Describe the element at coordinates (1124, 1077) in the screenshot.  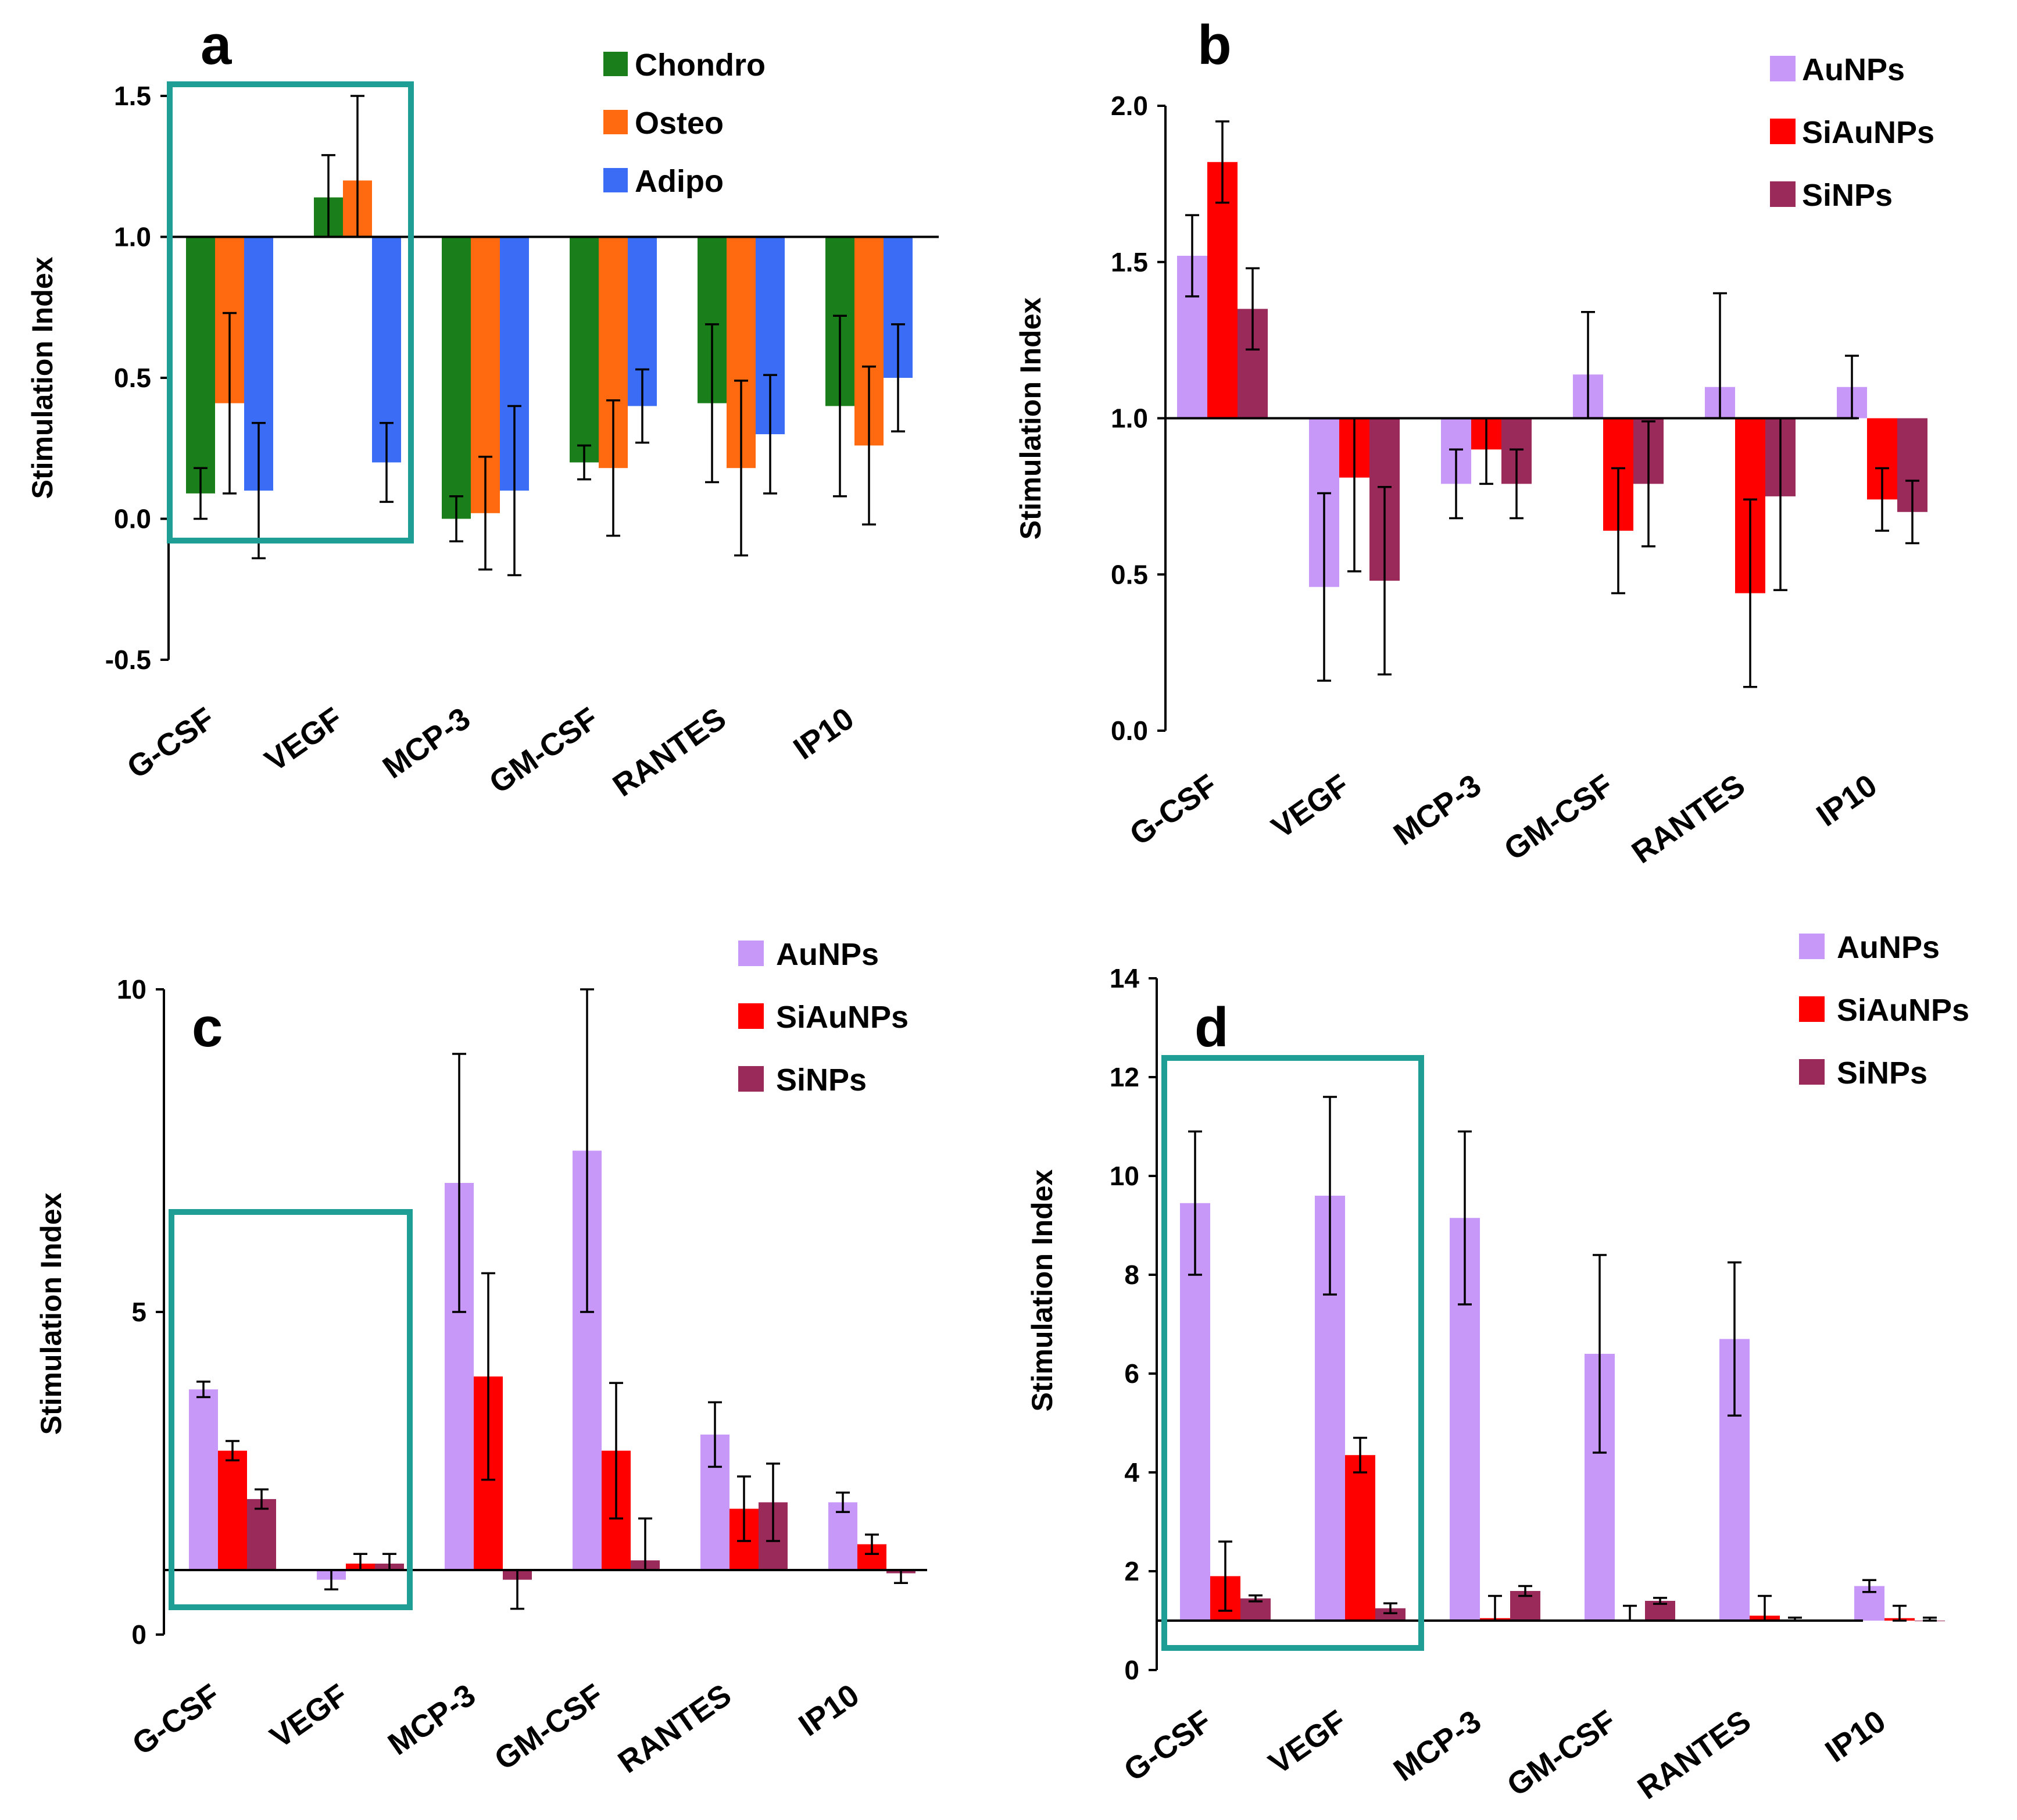
I see `y-tick-label: 12` at that location.